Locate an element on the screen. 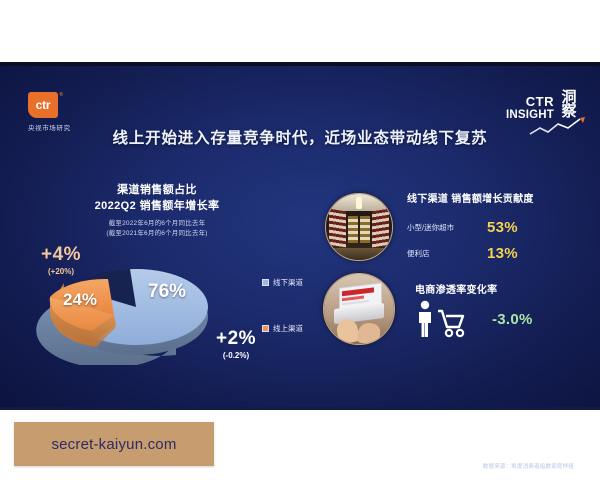 Image resolution: width=600 pixels, height=480 pixels. online-shopping-photo is located at coordinates (359, 309).